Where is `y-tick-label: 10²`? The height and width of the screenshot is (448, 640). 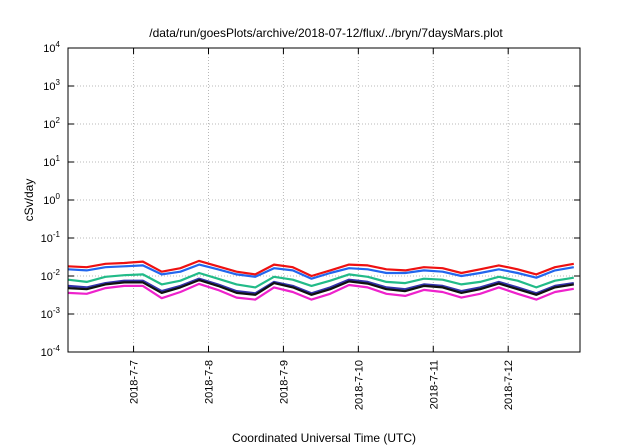
y-tick-label: 10² is located at coordinates (51, 123).